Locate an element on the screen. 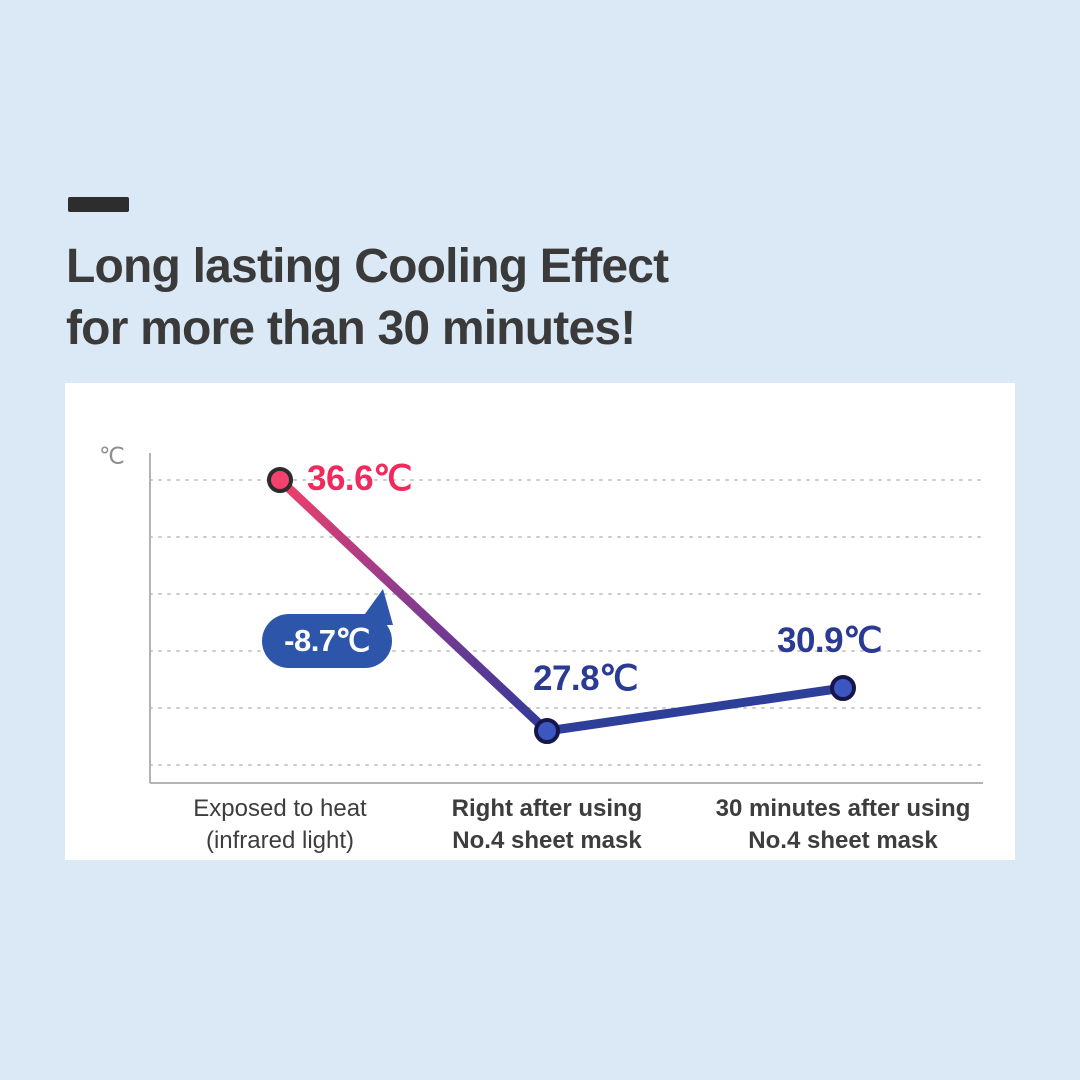 The height and width of the screenshot is (1080, 1080). x-label-after-mask-line1: Right after using is located at coordinates (547, 808).